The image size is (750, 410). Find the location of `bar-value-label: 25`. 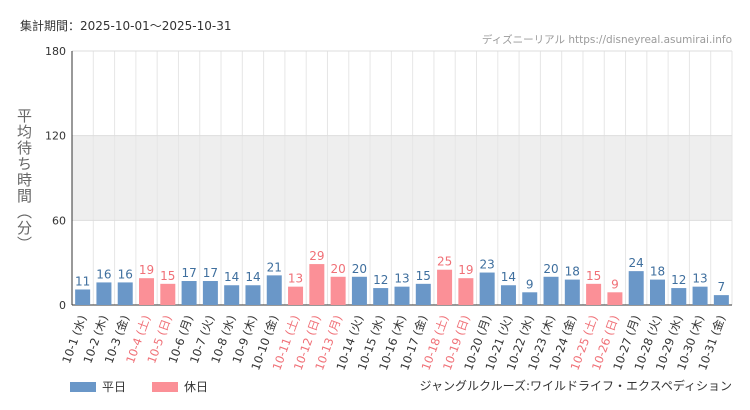

bar-value-label: 25 is located at coordinates (444, 262).